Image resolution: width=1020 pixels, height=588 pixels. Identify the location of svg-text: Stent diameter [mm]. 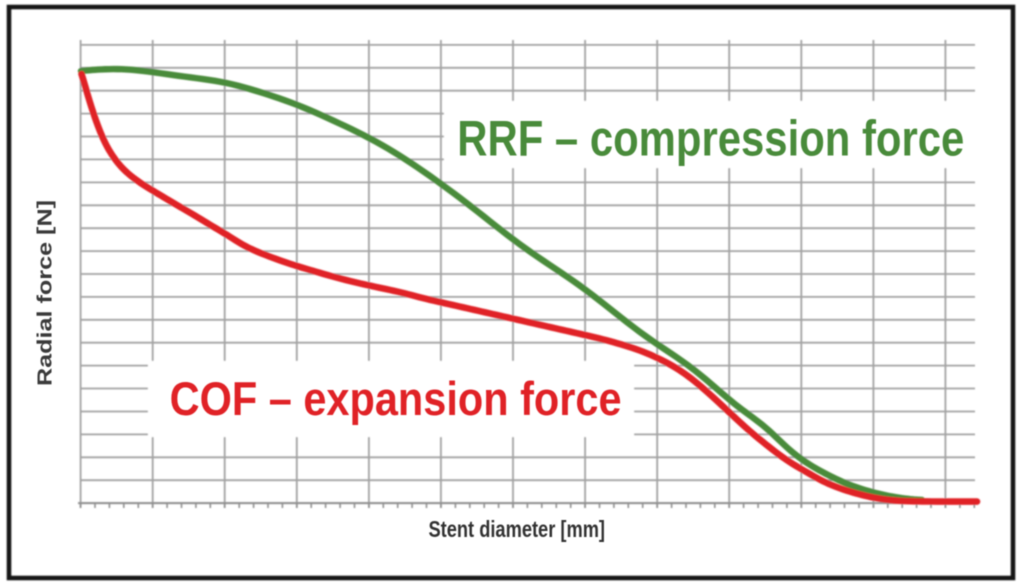
(517, 529).